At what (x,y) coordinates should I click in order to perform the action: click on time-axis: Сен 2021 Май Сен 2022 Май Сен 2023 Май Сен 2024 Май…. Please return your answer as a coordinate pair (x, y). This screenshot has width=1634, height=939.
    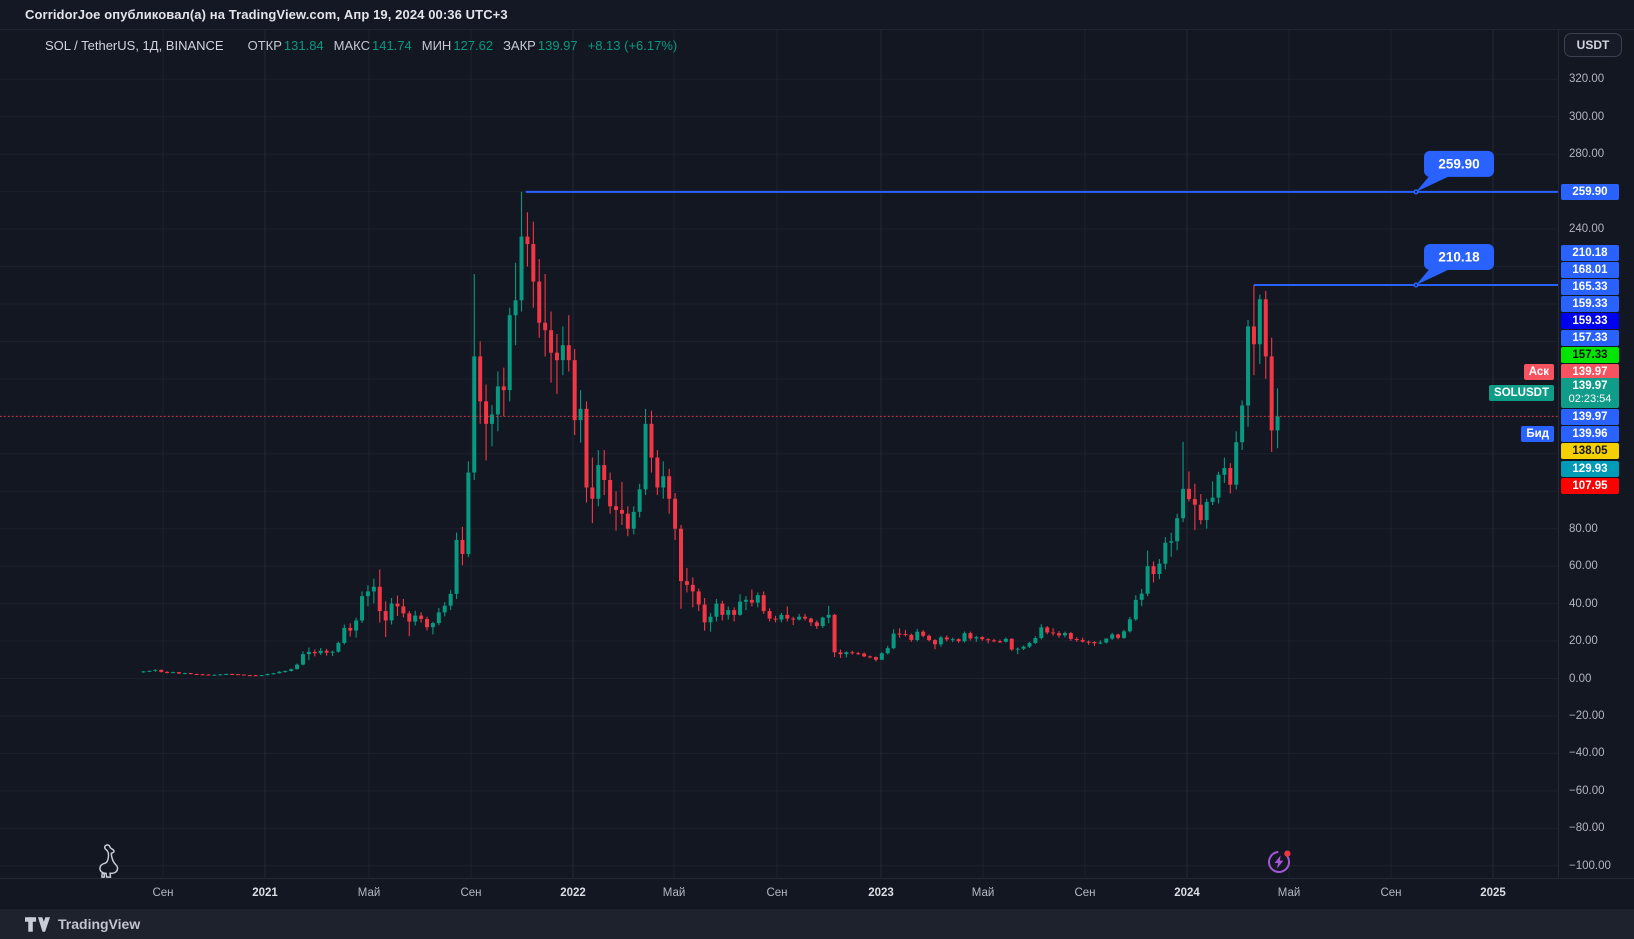
    Looking at the image, I should click on (817, 893).